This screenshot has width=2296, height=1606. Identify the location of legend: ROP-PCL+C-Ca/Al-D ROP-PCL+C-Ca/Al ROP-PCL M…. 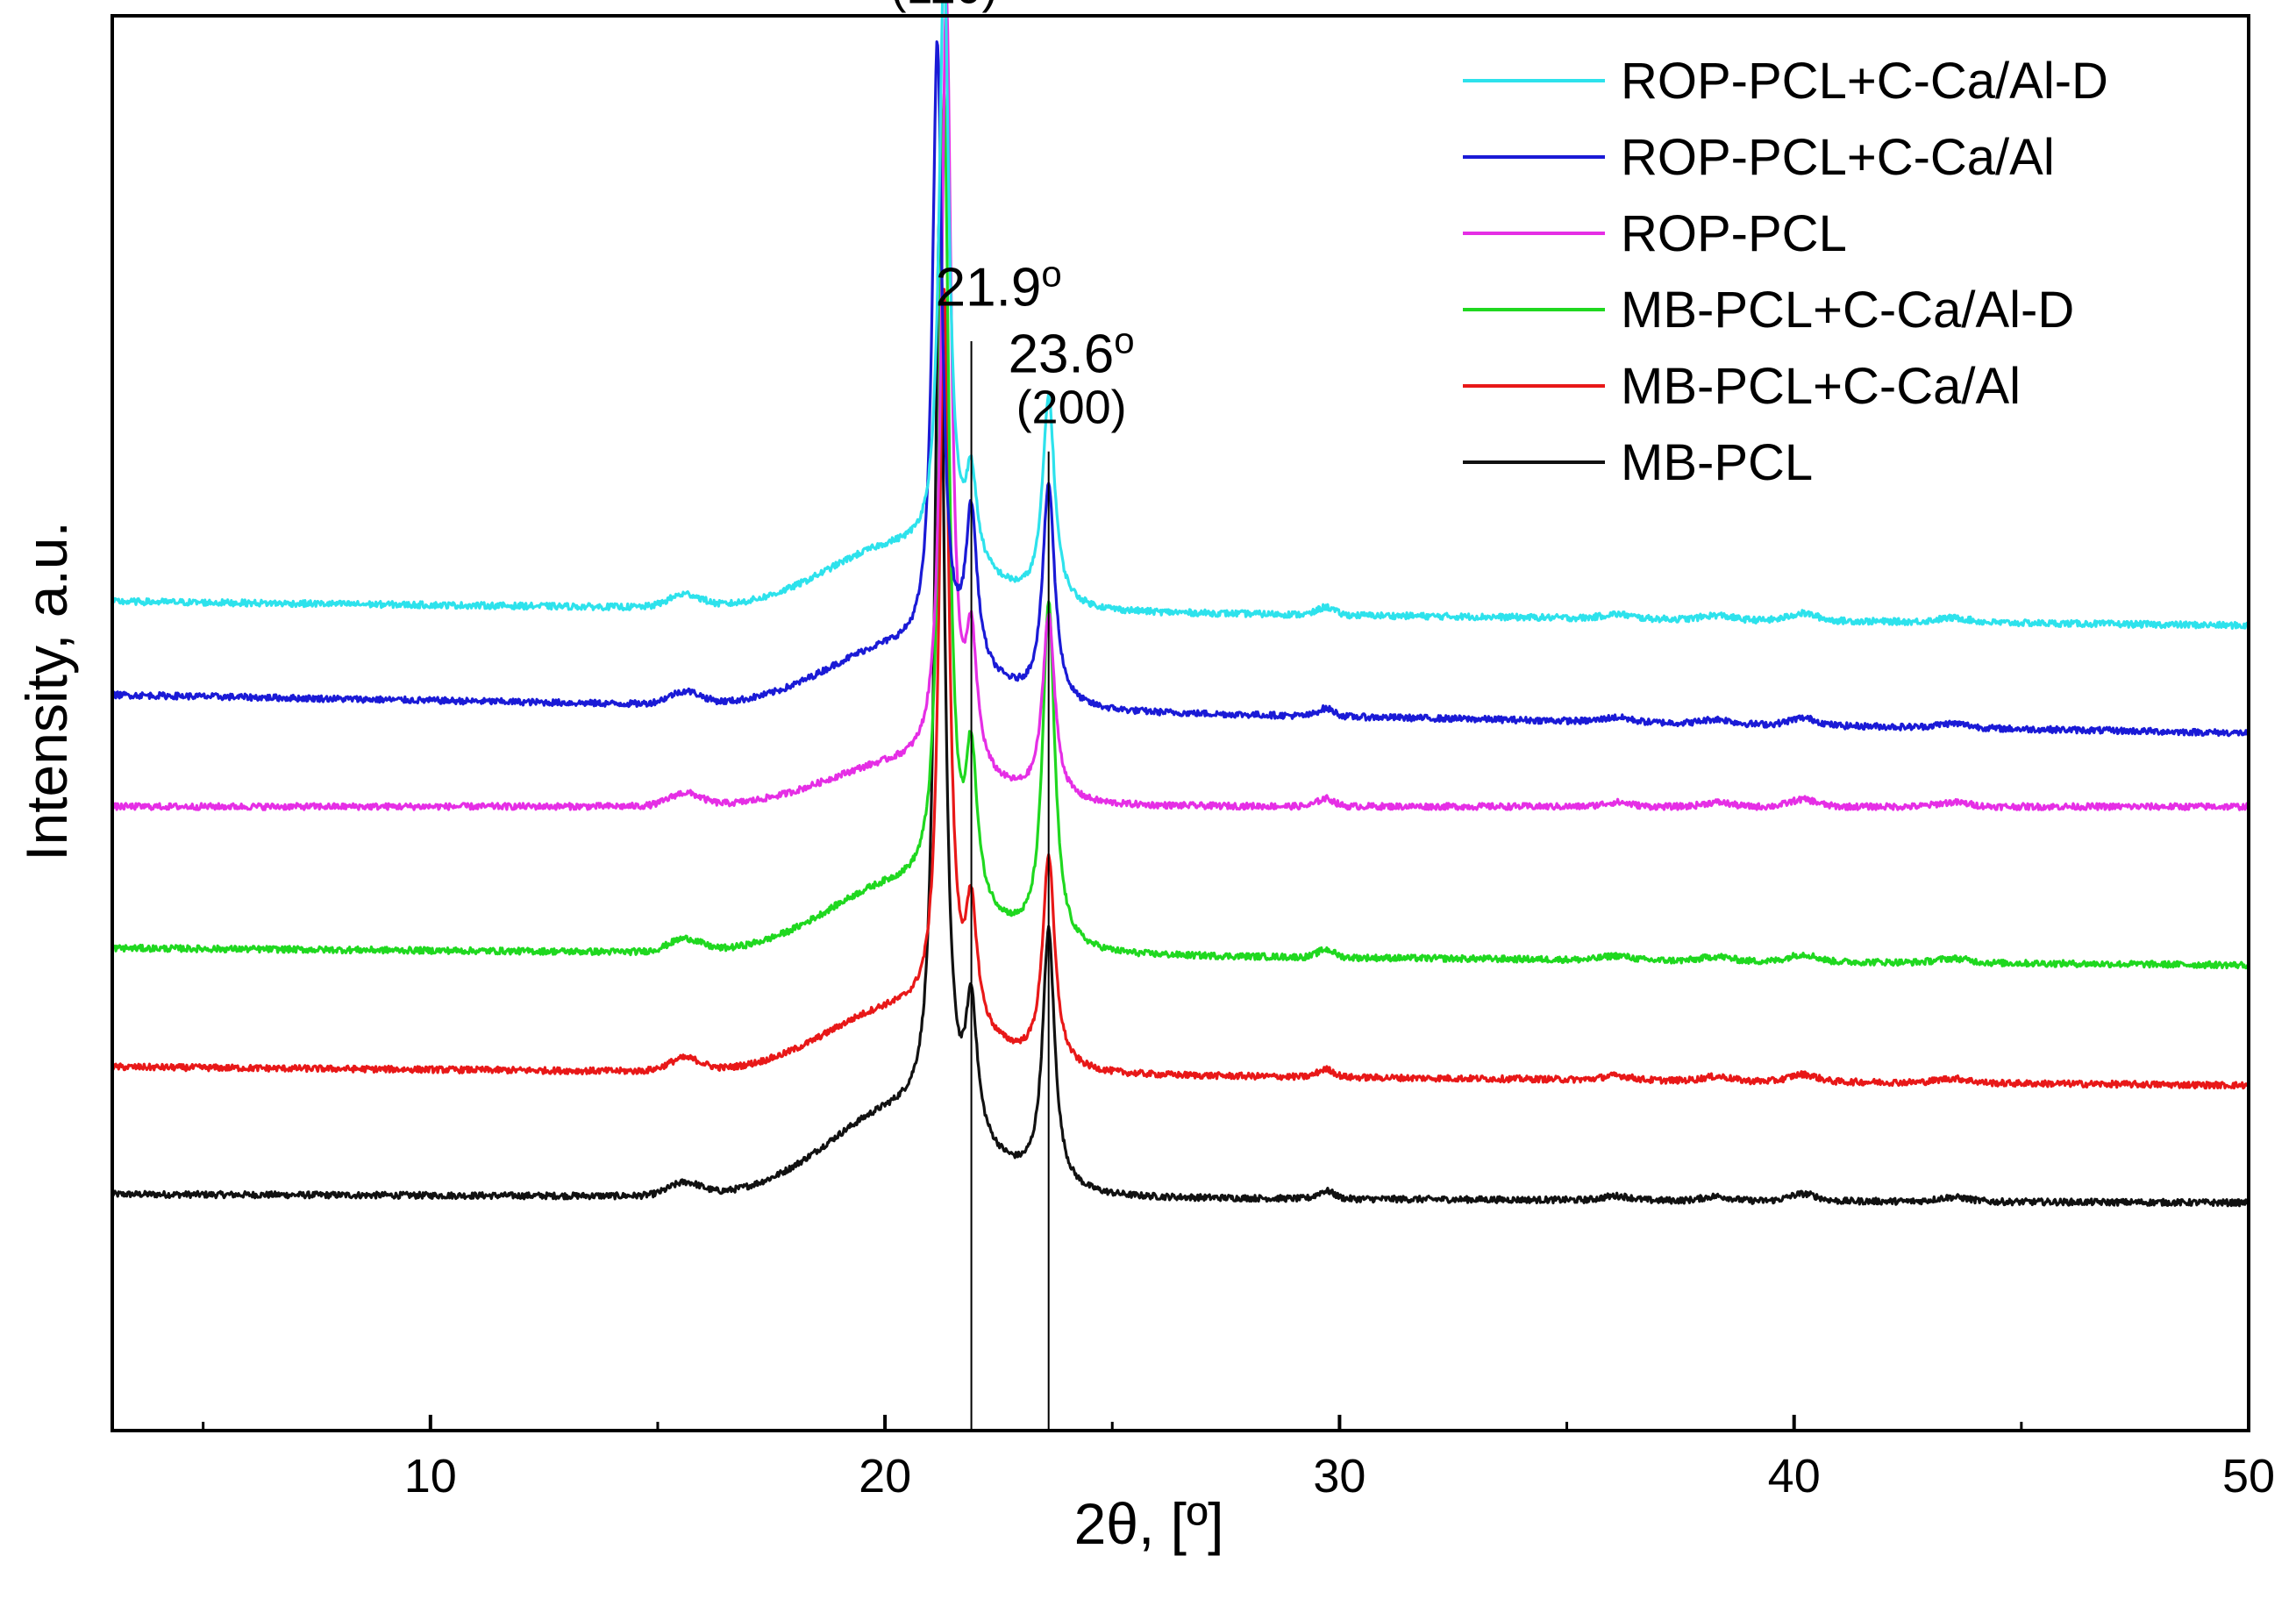
(1785, 272).